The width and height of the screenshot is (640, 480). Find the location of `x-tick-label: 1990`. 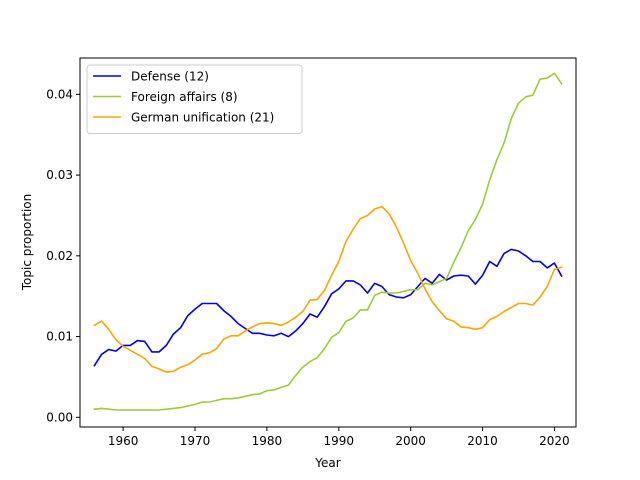

x-tick-label: 1990 is located at coordinates (339, 441).